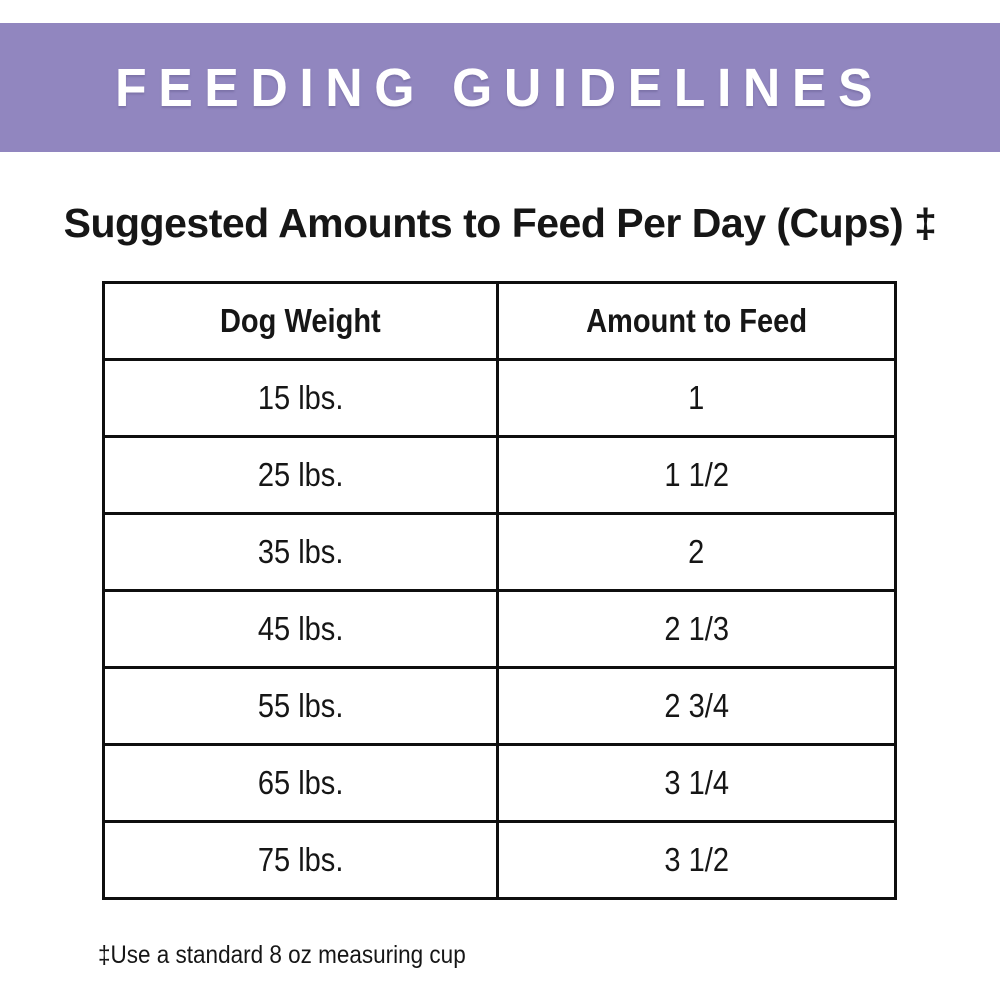 This screenshot has width=1000, height=1000. I want to click on col-header-dog-weight: Dog Weight, so click(300, 321).